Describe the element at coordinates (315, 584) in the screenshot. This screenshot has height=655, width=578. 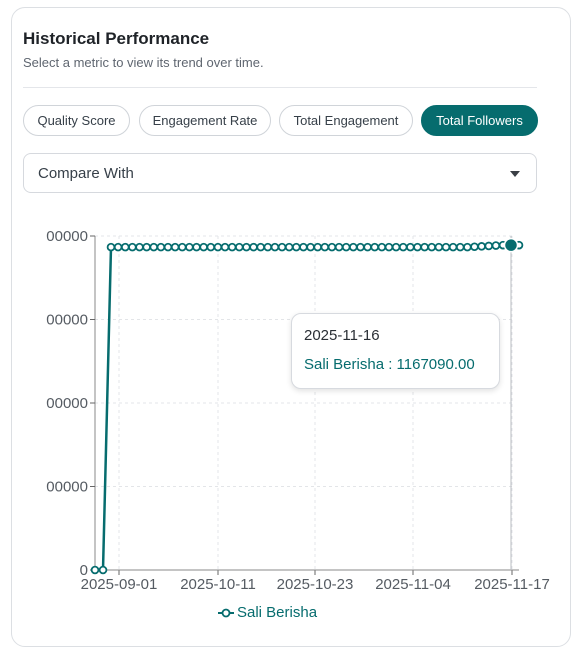
I see `x-tick-label: 2025-10-23` at that location.